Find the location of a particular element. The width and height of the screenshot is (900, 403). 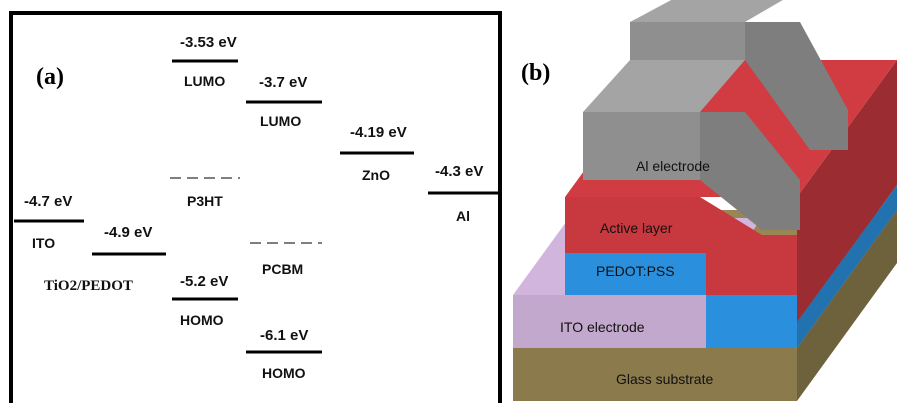

active-layer-label: Active layer is located at coordinates (636, 228).